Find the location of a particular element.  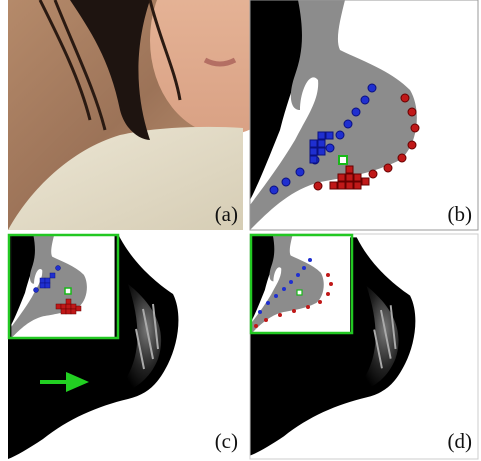

panel-label: (d) is located at coordinates (460, 441).